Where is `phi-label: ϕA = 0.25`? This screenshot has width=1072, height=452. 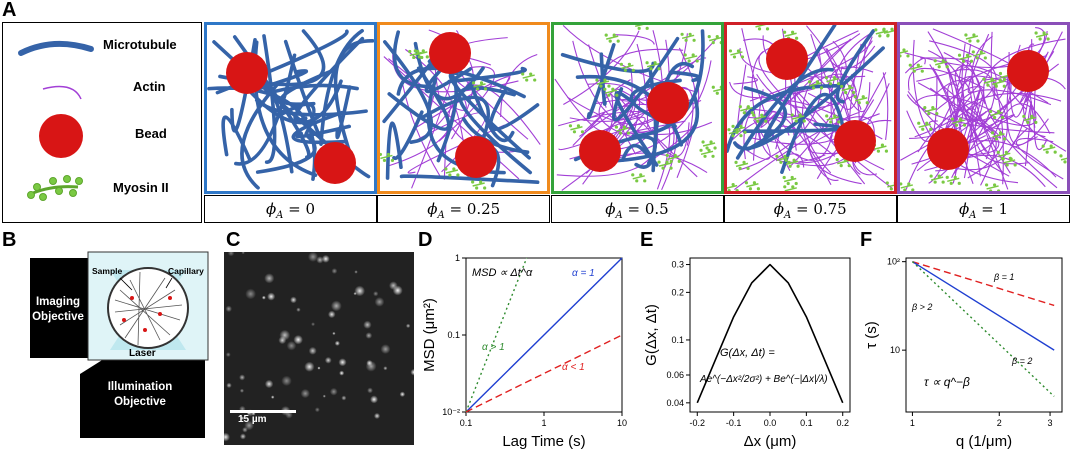 phi-label: ϕA = 0.25 is located at coordinates (464, 209).